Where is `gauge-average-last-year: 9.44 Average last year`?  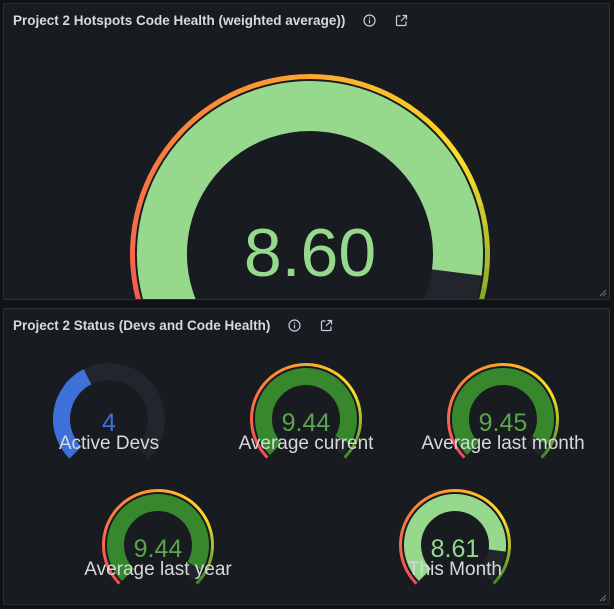
gauge-average-last-year: 9.44 Average last year is located at coordinates (158, 536).